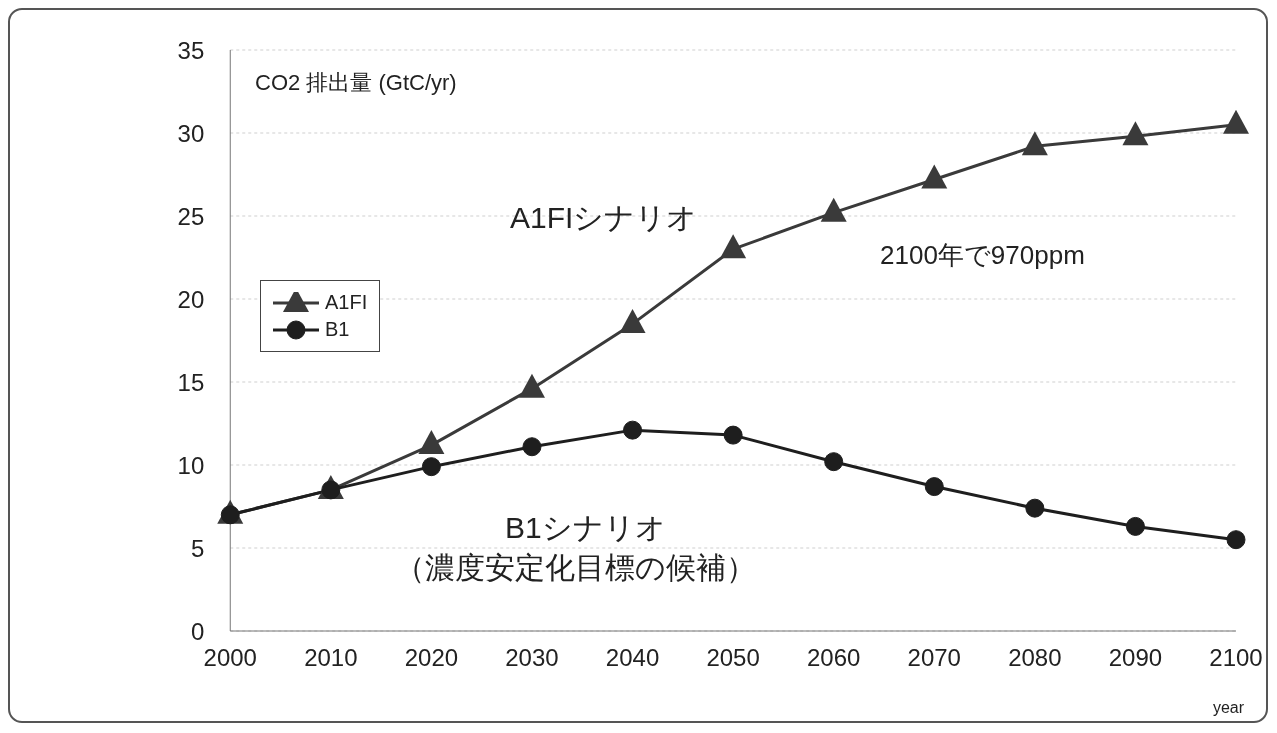 The width and height of the screenshot is (1277, 733). I want to click on x-tick-label: 2050, so click(733, 658).